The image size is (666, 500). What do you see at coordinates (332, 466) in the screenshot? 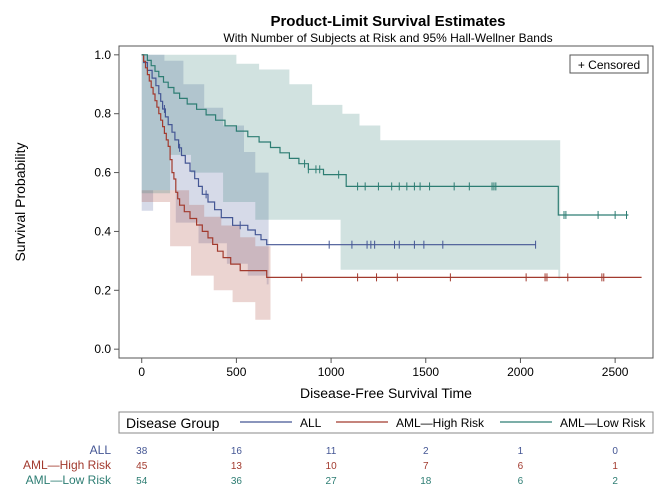
I see `at-risk-count-1-2: 10` at bounding box center [332, 466].